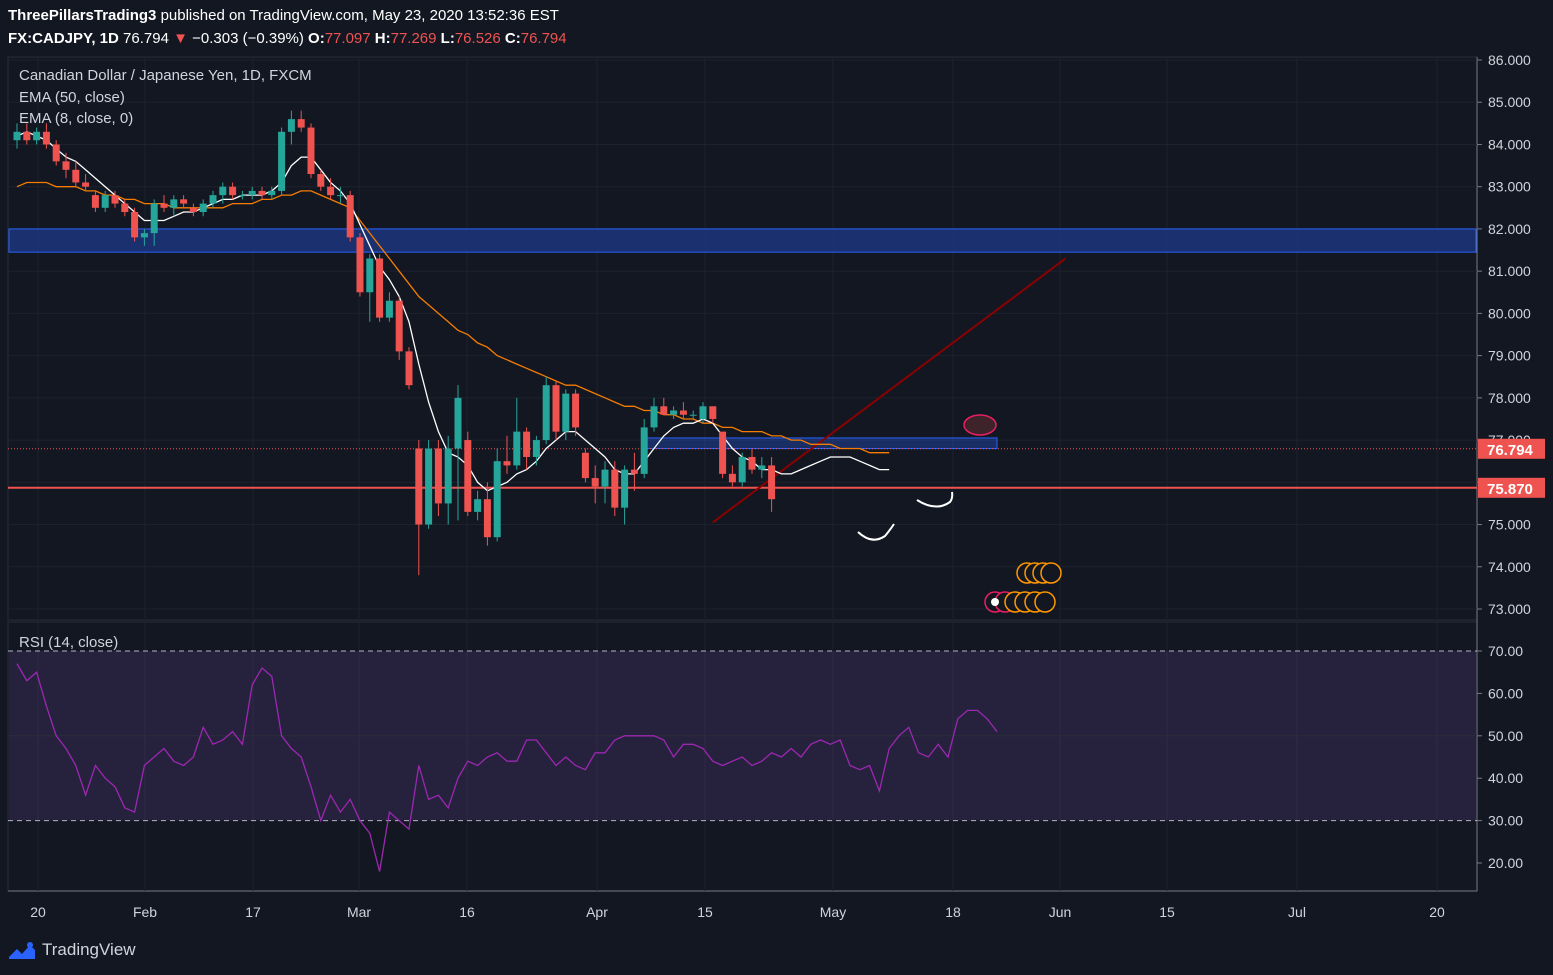 The image size is (1553, 975). Describe the element at coordinates (359, 912) in the screenshot. I see `x-tick-label: Mar` at that location.